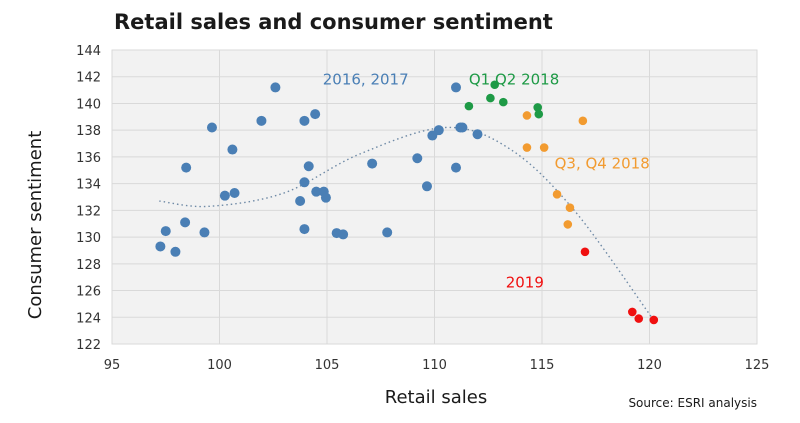 The height and width of the screenshot is (423, 800). What do you see at coordinates (434, 365) in the screenshot?
I see `x-tick-label: 110` at bounding box center [434, 365].